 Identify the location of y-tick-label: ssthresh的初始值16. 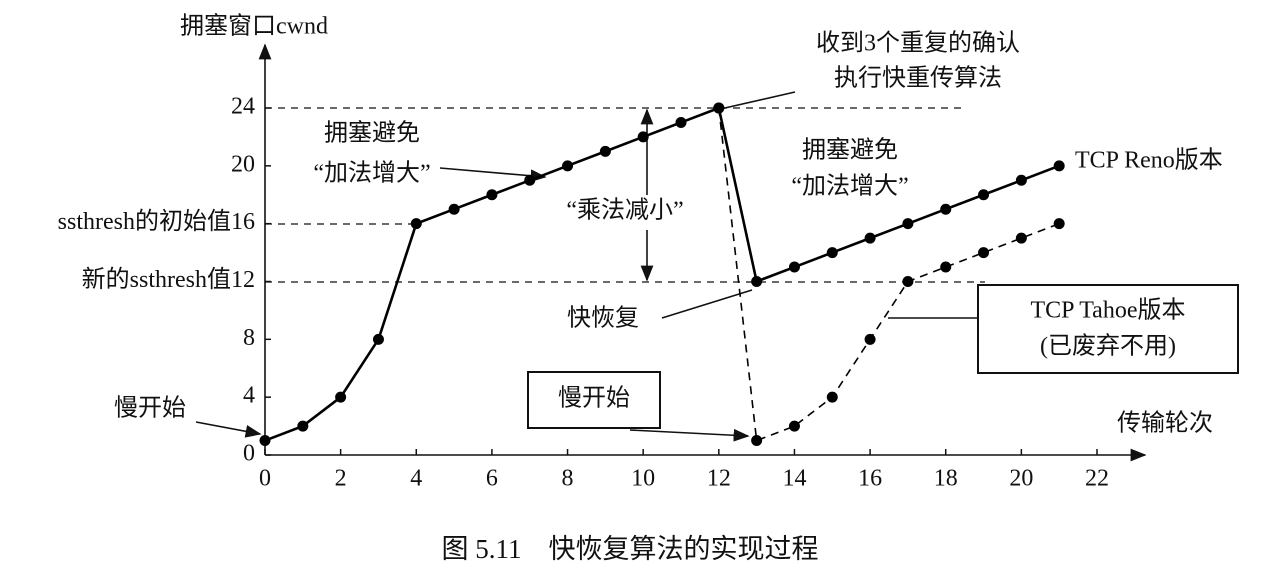
(156, 221).